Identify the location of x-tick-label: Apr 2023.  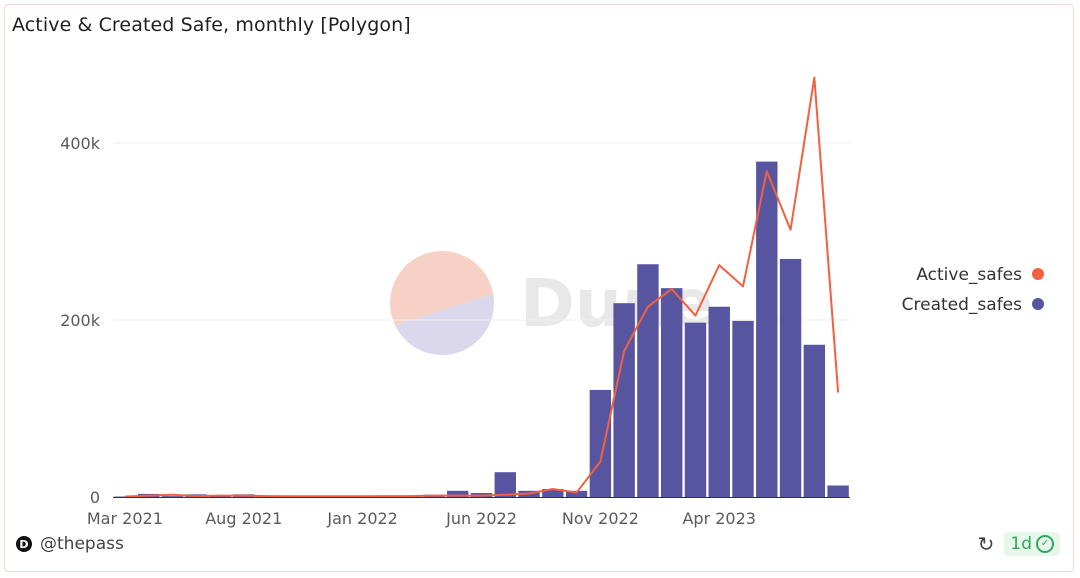
(718, 518).